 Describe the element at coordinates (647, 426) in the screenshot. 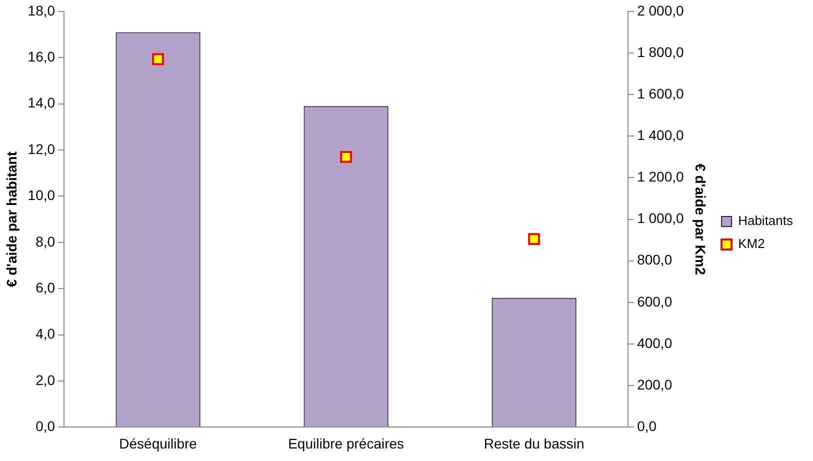

I see `y2-tick-label: 0,0` at that location.